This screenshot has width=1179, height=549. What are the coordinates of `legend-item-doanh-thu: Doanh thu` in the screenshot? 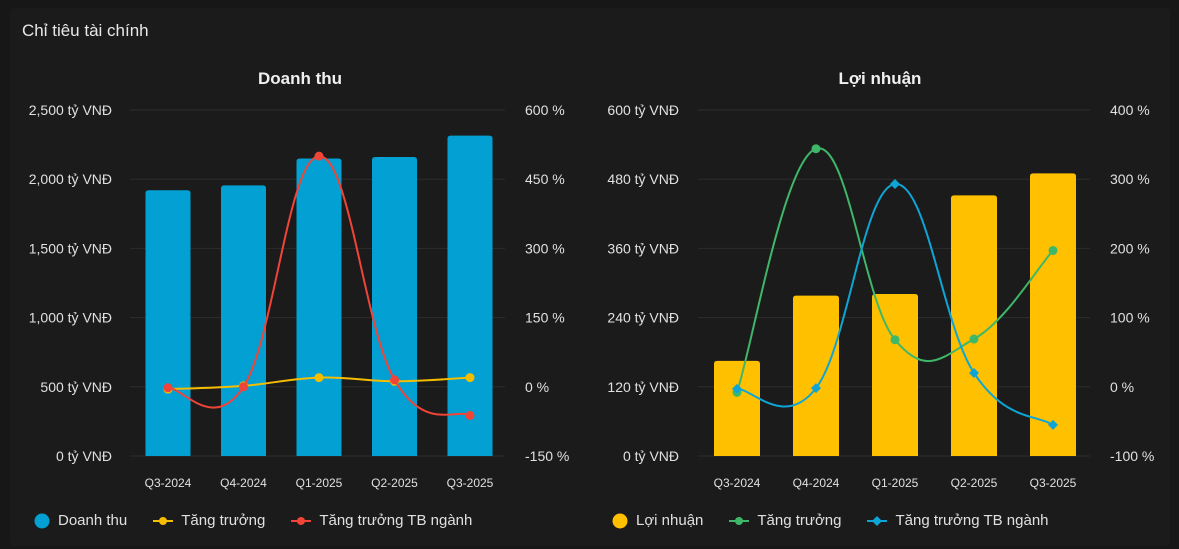 It's located at (80, 520).